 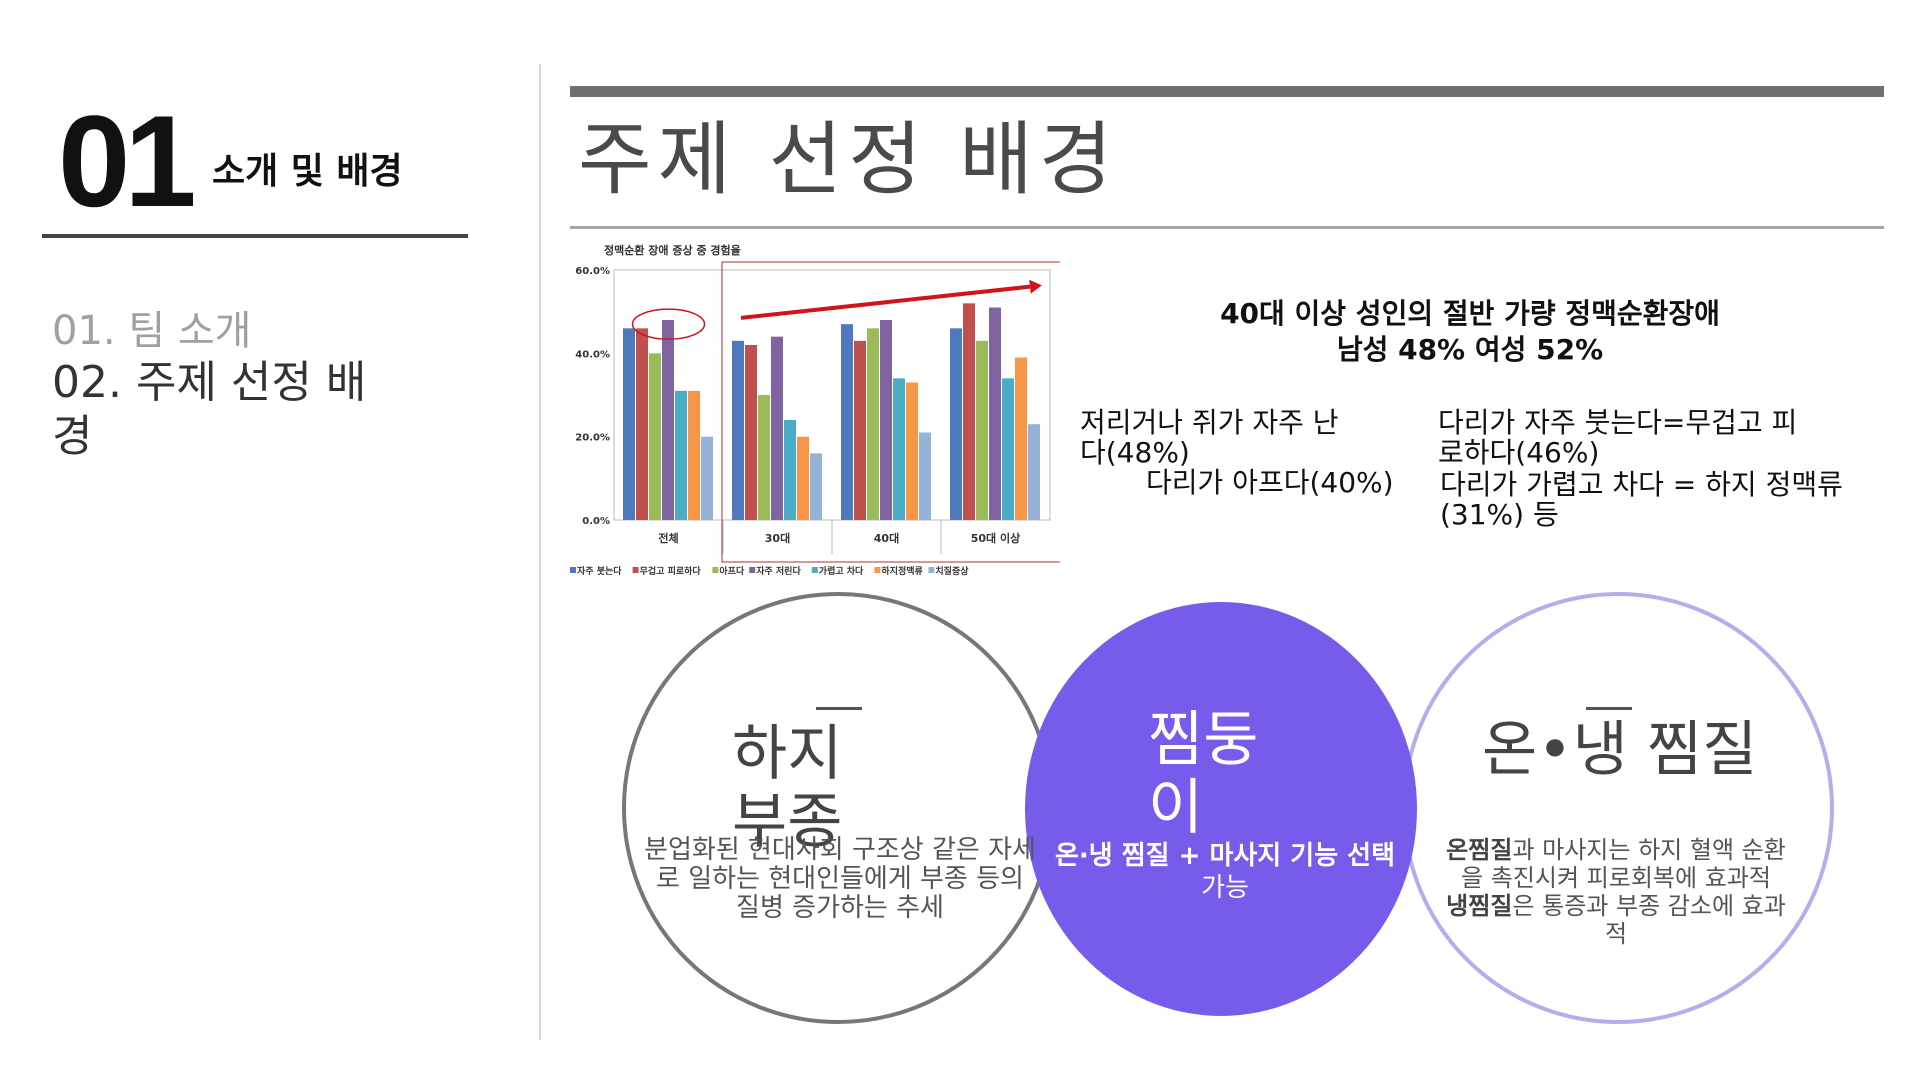 I want to click on circle-center-title: 찜둥이, so click(x=1203, y=774).